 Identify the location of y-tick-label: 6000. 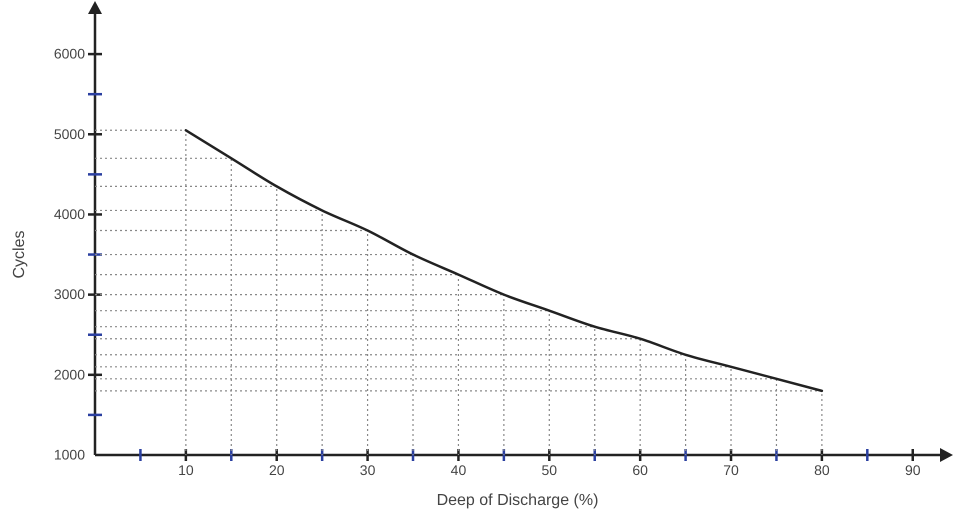
(70, 54).